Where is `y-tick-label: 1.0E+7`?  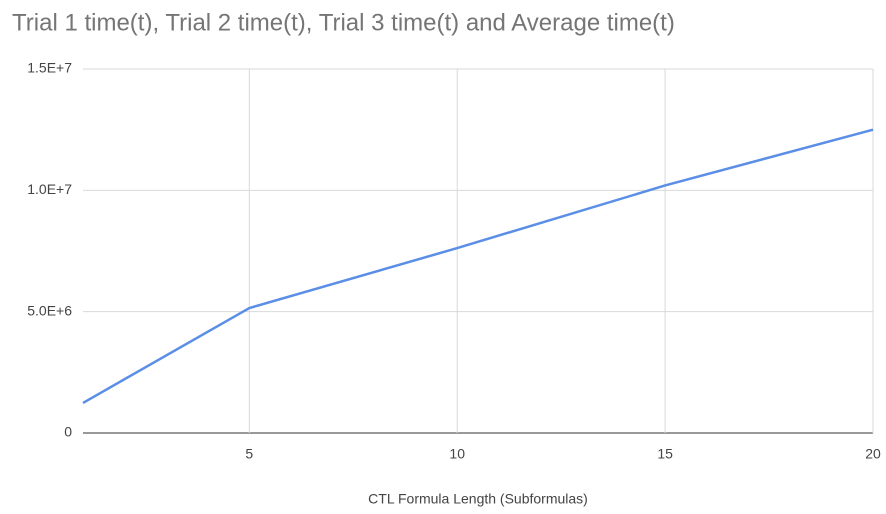
y-tick-label: 1.0E+7 is located at coordinates (49, 189).